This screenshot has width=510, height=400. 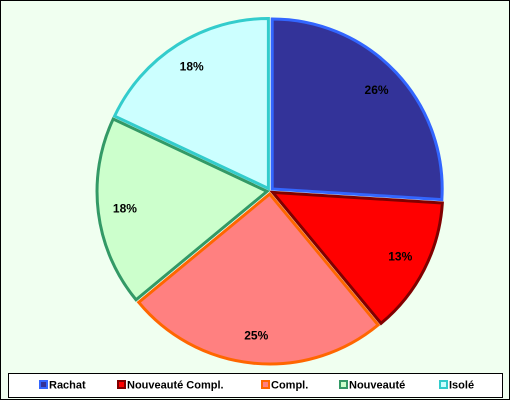 I want to click on legend-label: Rachat, so click(x=67, y=385).